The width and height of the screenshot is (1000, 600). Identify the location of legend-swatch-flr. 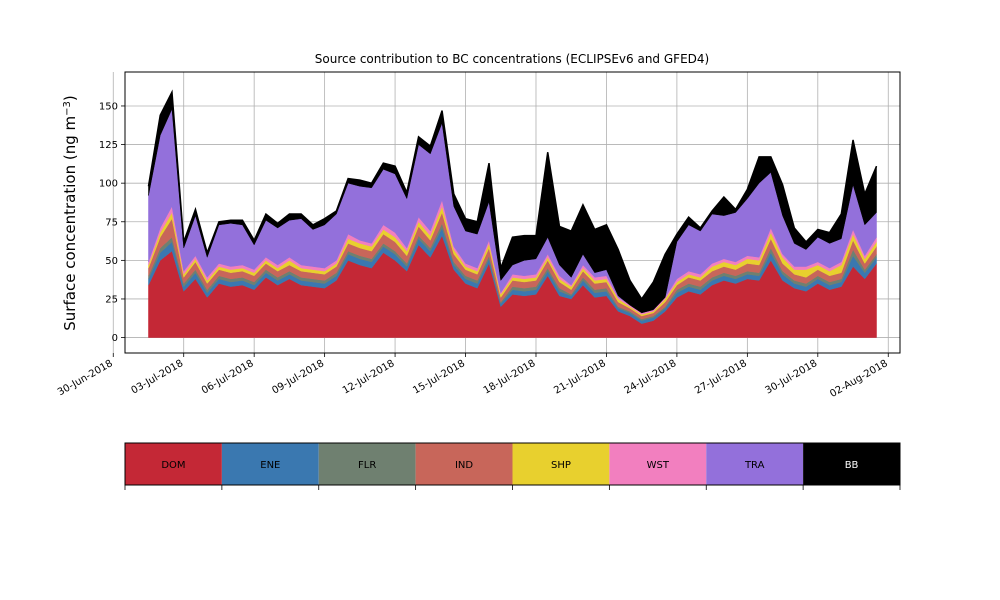
(367, 464).